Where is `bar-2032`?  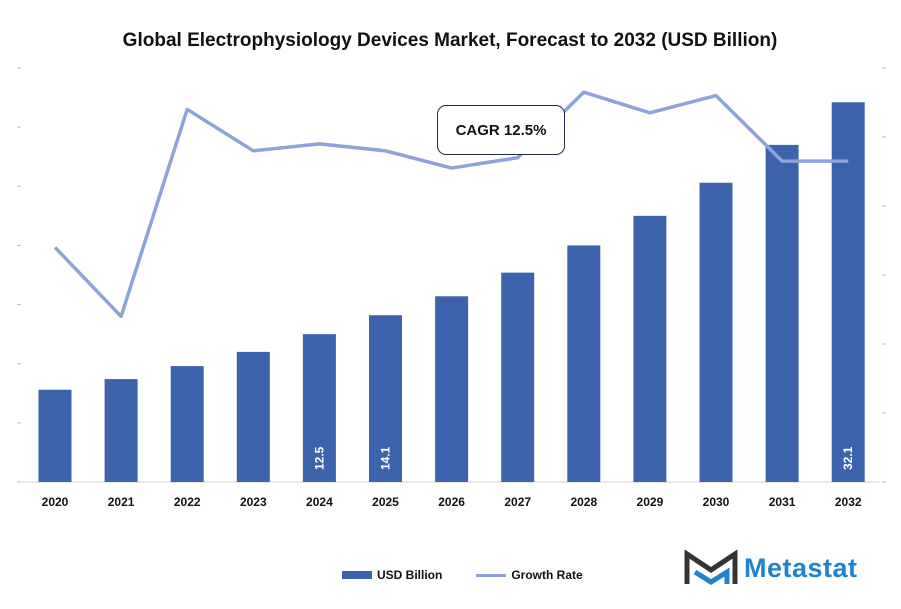 bar-2032 is located at coordinates (848, 292).